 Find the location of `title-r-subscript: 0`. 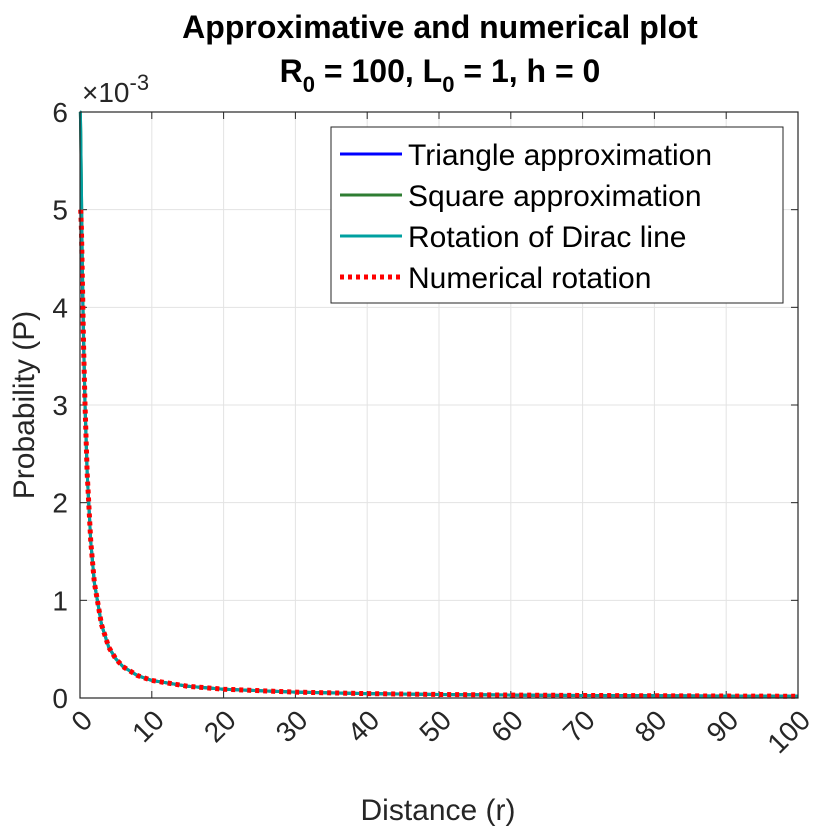

title-r-subscript: 0 is located at coordinates (309, 84).